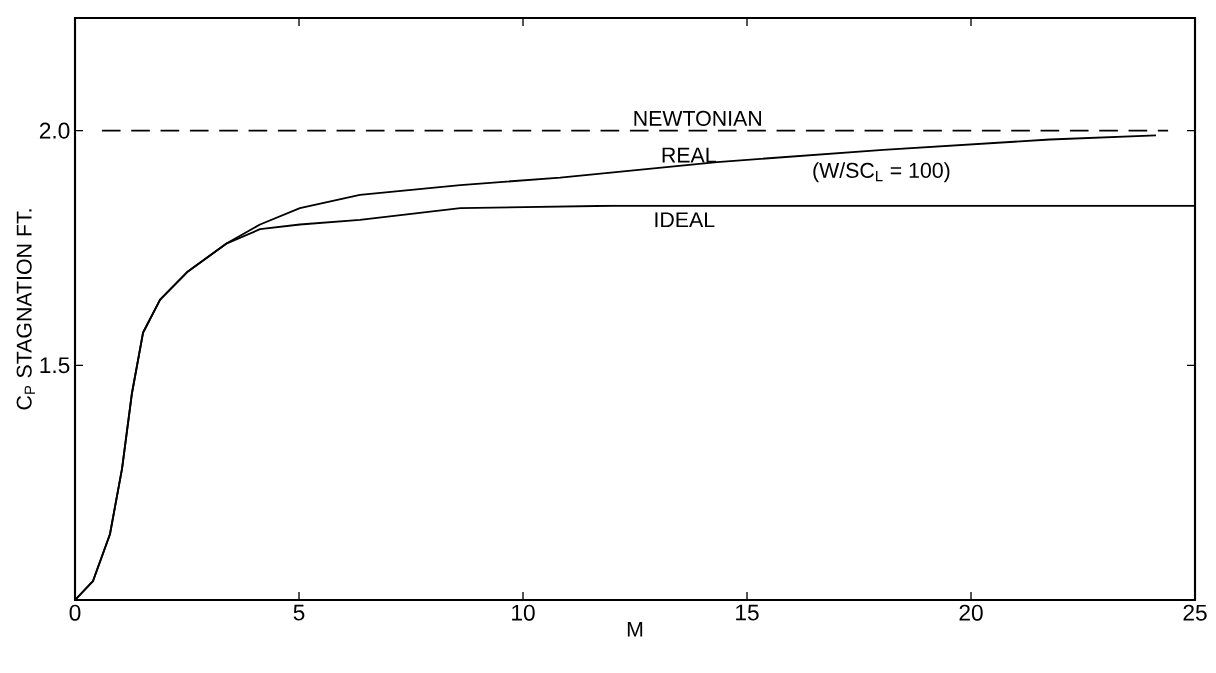 This screenshot has width=1216, height=673. What do you see at coordinates (299, 612) in the screenshot?
I see `x-tick-label: 5` at bounding box center [299, 612].